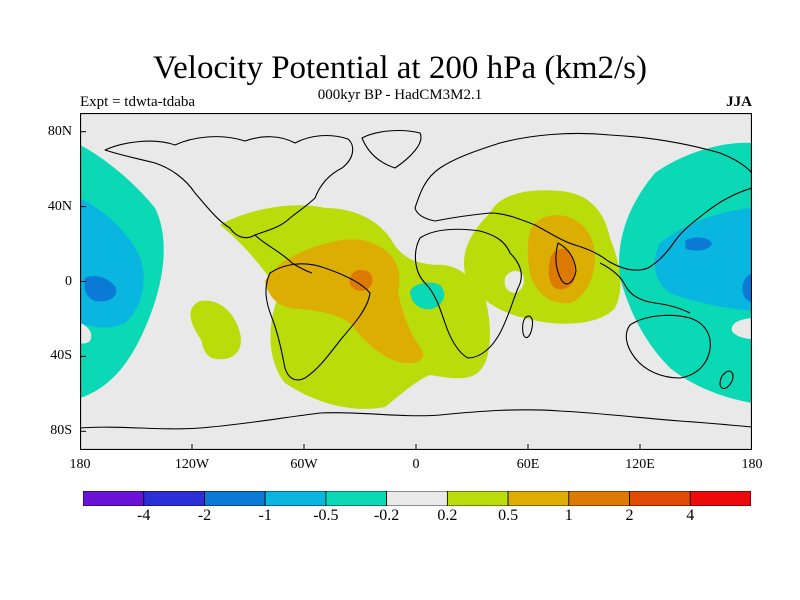  What do you see at coordinates (61, 430) in the screenshot?
I see `lat-label-80s: 80S` at bounding box center [61, 430].